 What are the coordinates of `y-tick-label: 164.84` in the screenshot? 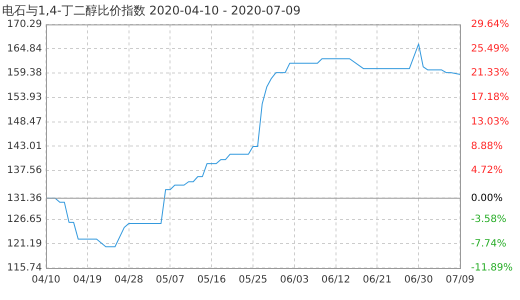 It's located at (24, 48).